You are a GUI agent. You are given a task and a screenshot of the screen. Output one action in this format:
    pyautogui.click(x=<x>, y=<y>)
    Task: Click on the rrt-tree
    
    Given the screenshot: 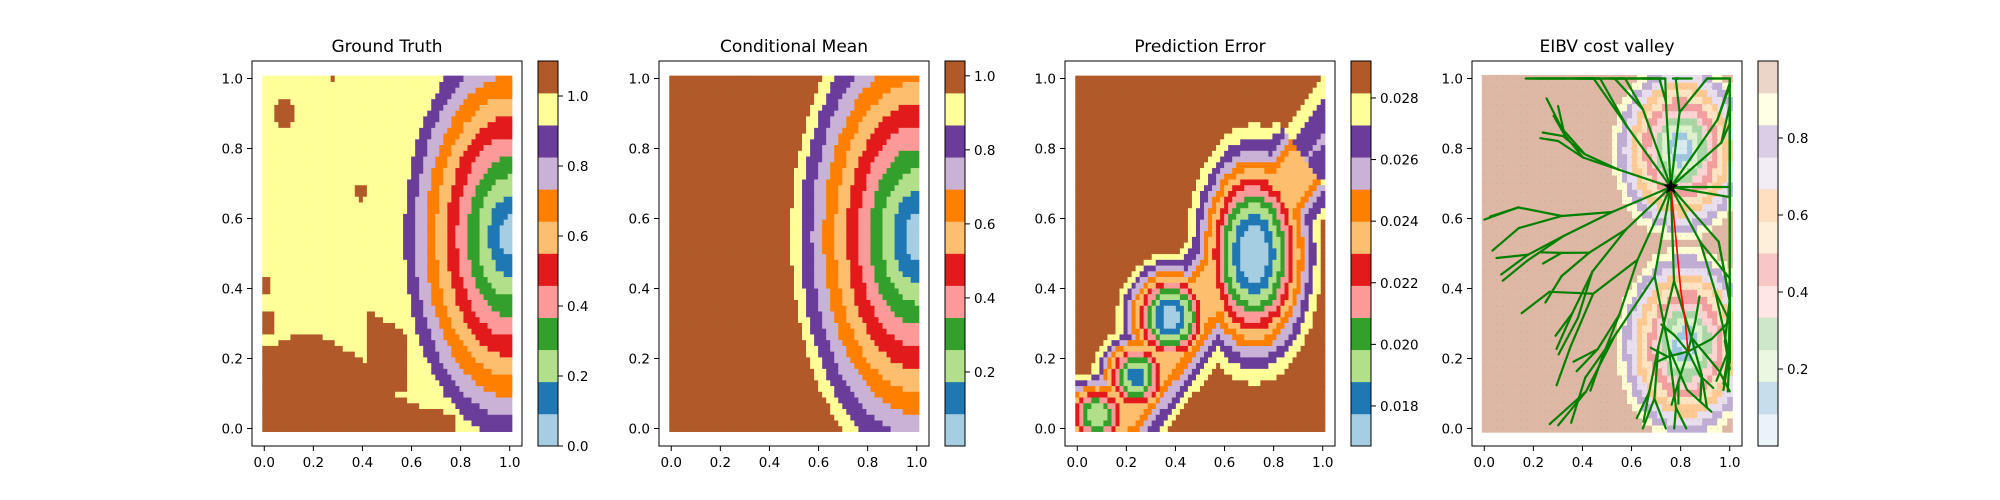 What is the action you would take?
    pyautogui.click(x=1607, y=253)
    